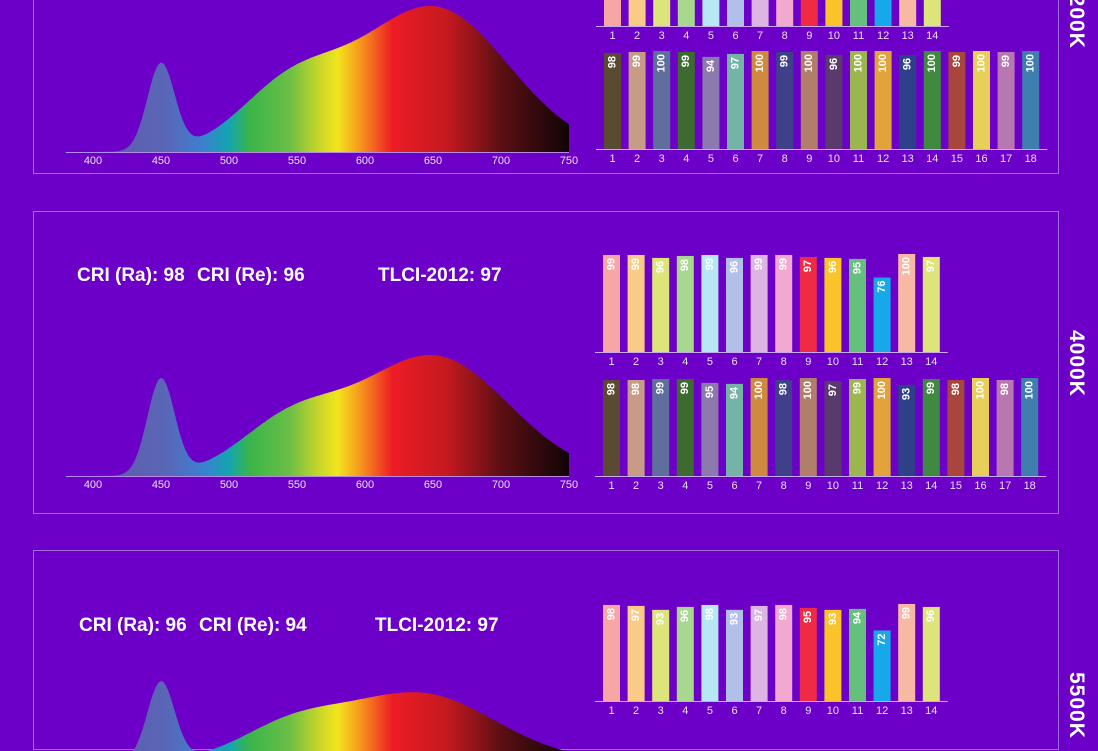  Describe the element at coordinates (93, 161) in the screenshot. I see `spectrum-tick-label: 400` at that location.